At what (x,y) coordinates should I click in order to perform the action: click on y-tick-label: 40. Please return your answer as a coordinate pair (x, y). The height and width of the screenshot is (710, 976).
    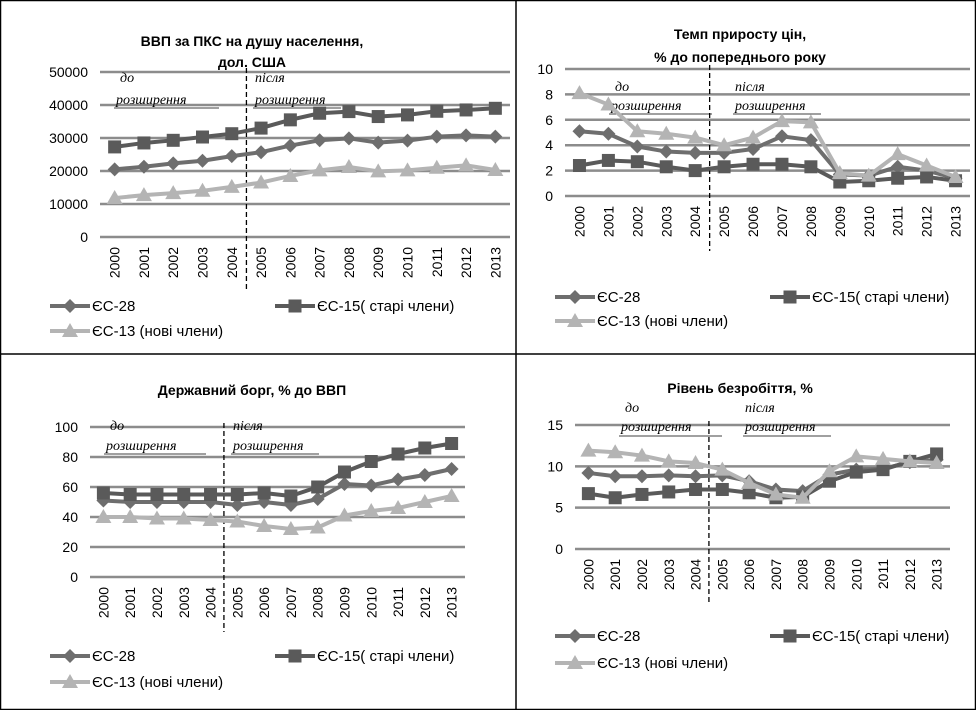
    Looking at the image, I should click on (70, 517).